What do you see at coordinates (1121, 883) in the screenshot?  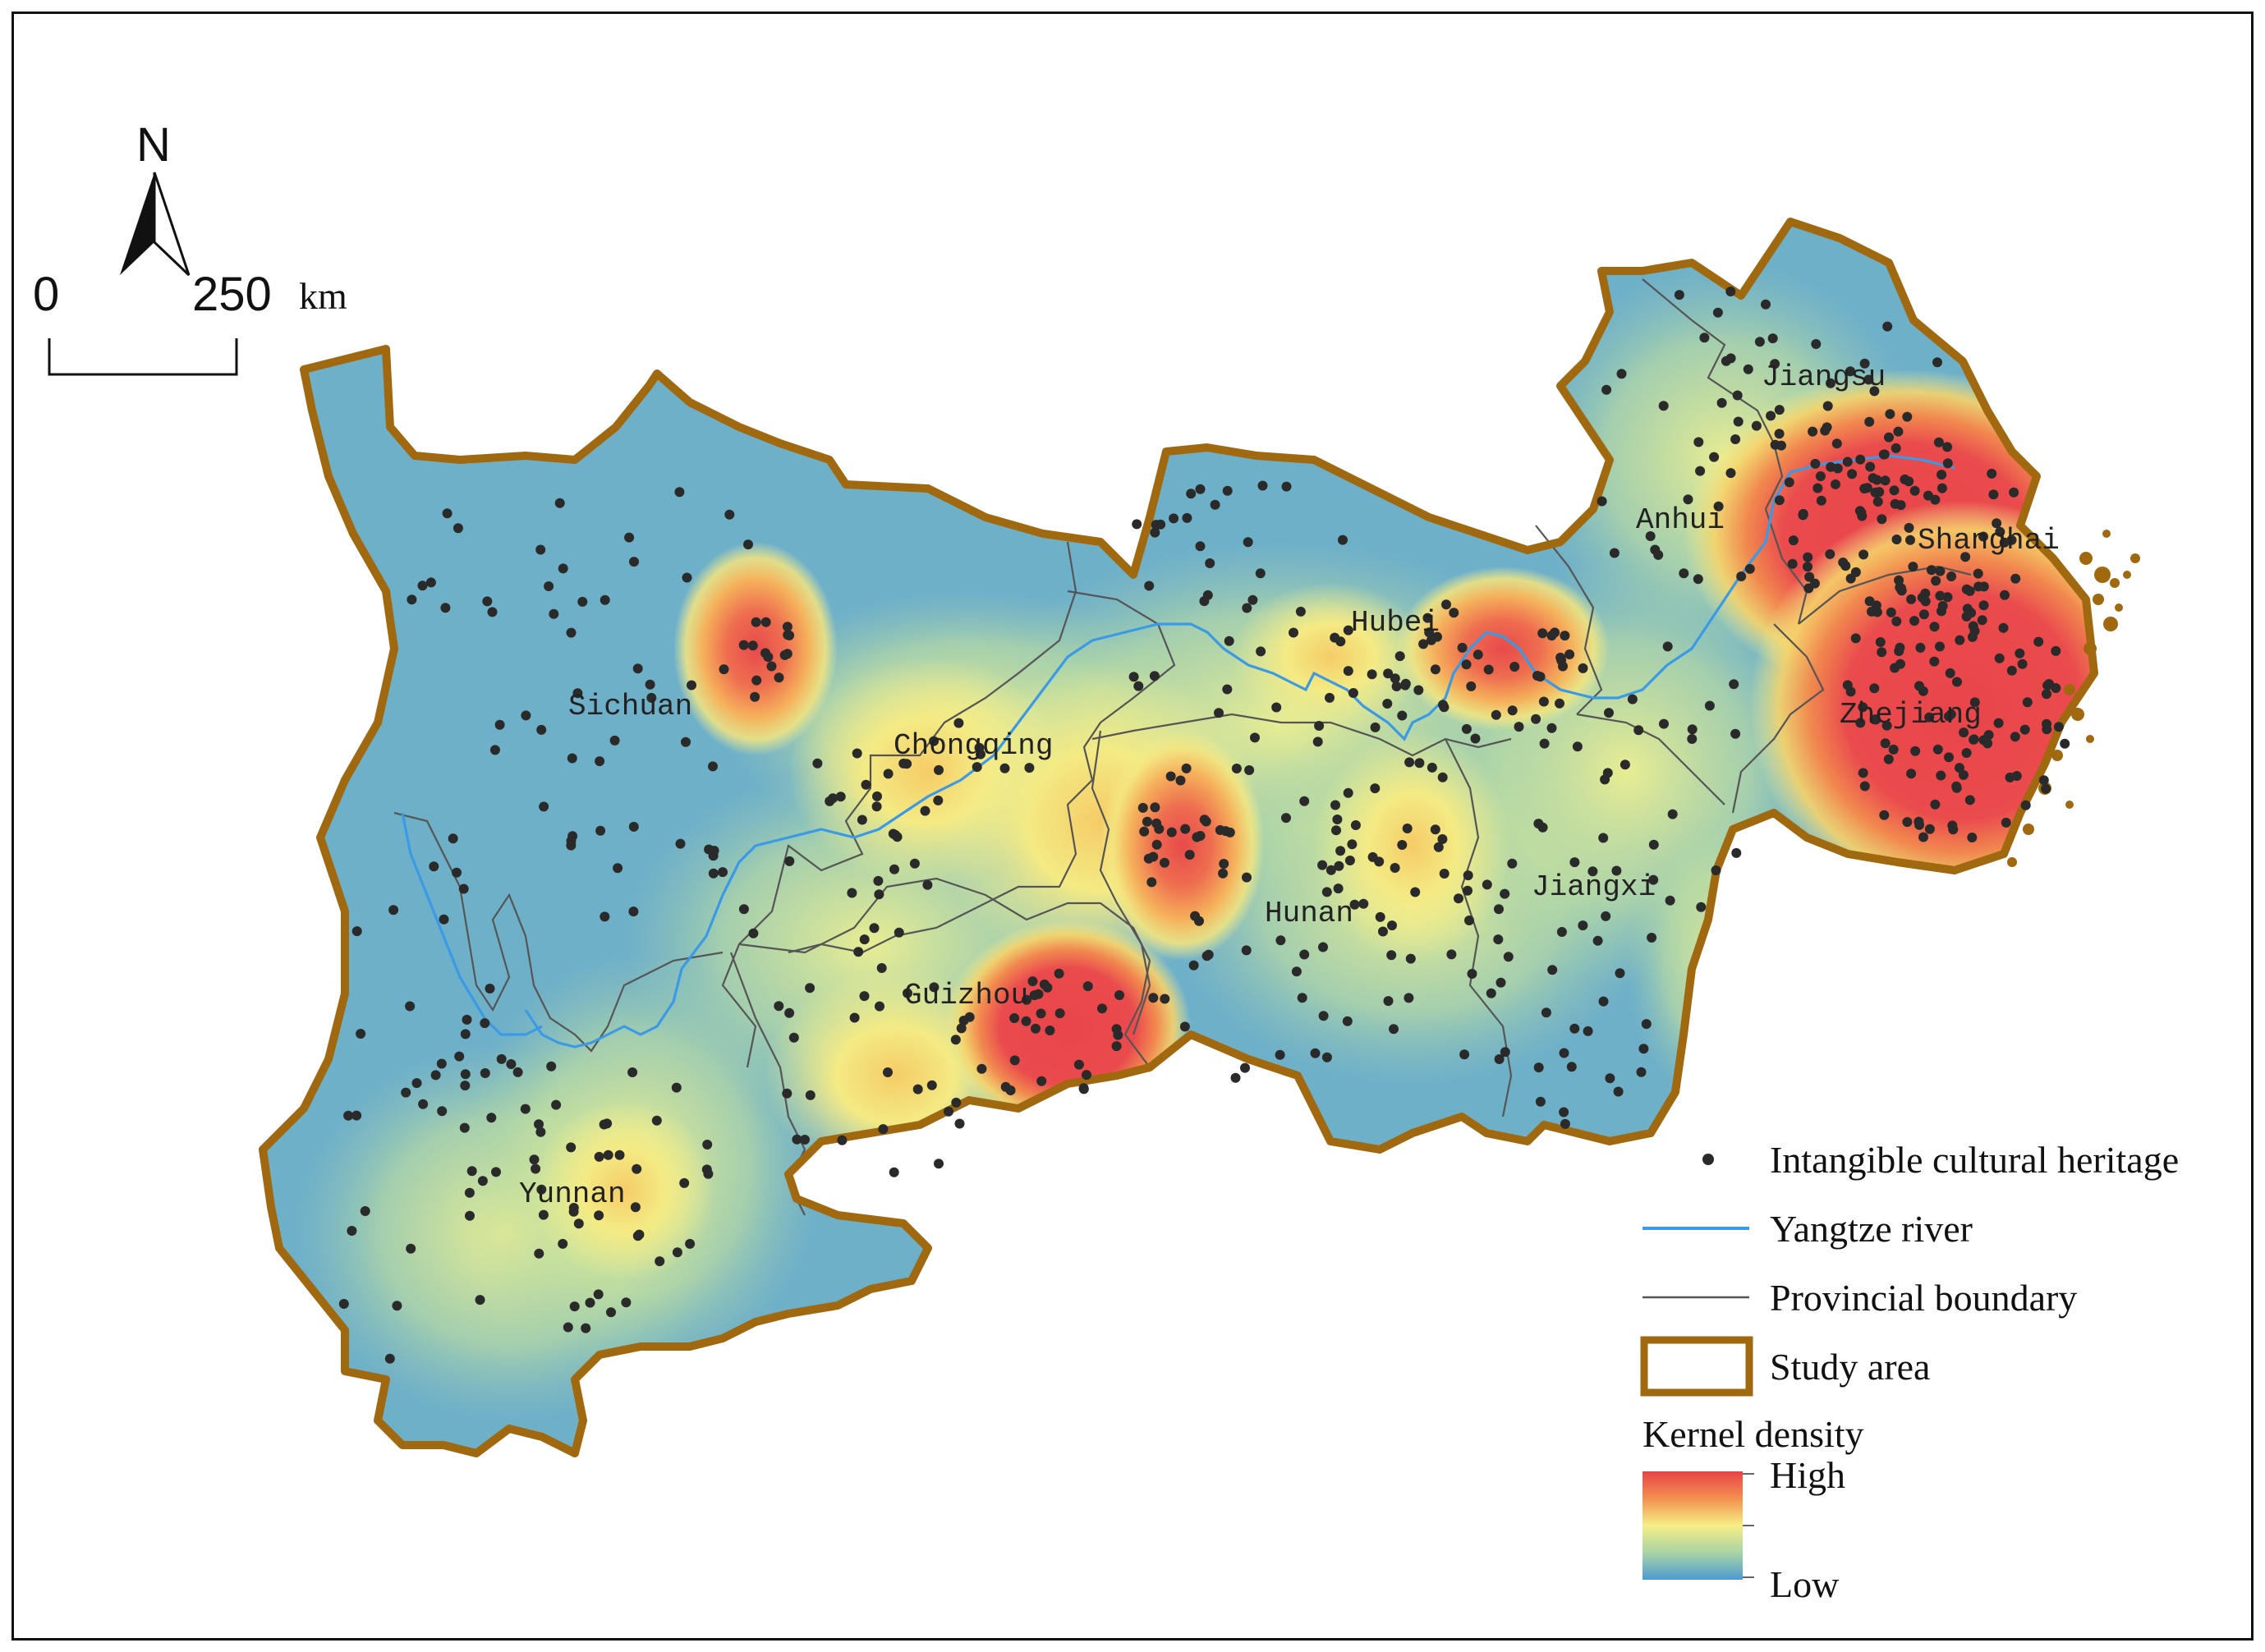 I see `boundary-hunan-guizhou` at bounding box center [1121, 883].